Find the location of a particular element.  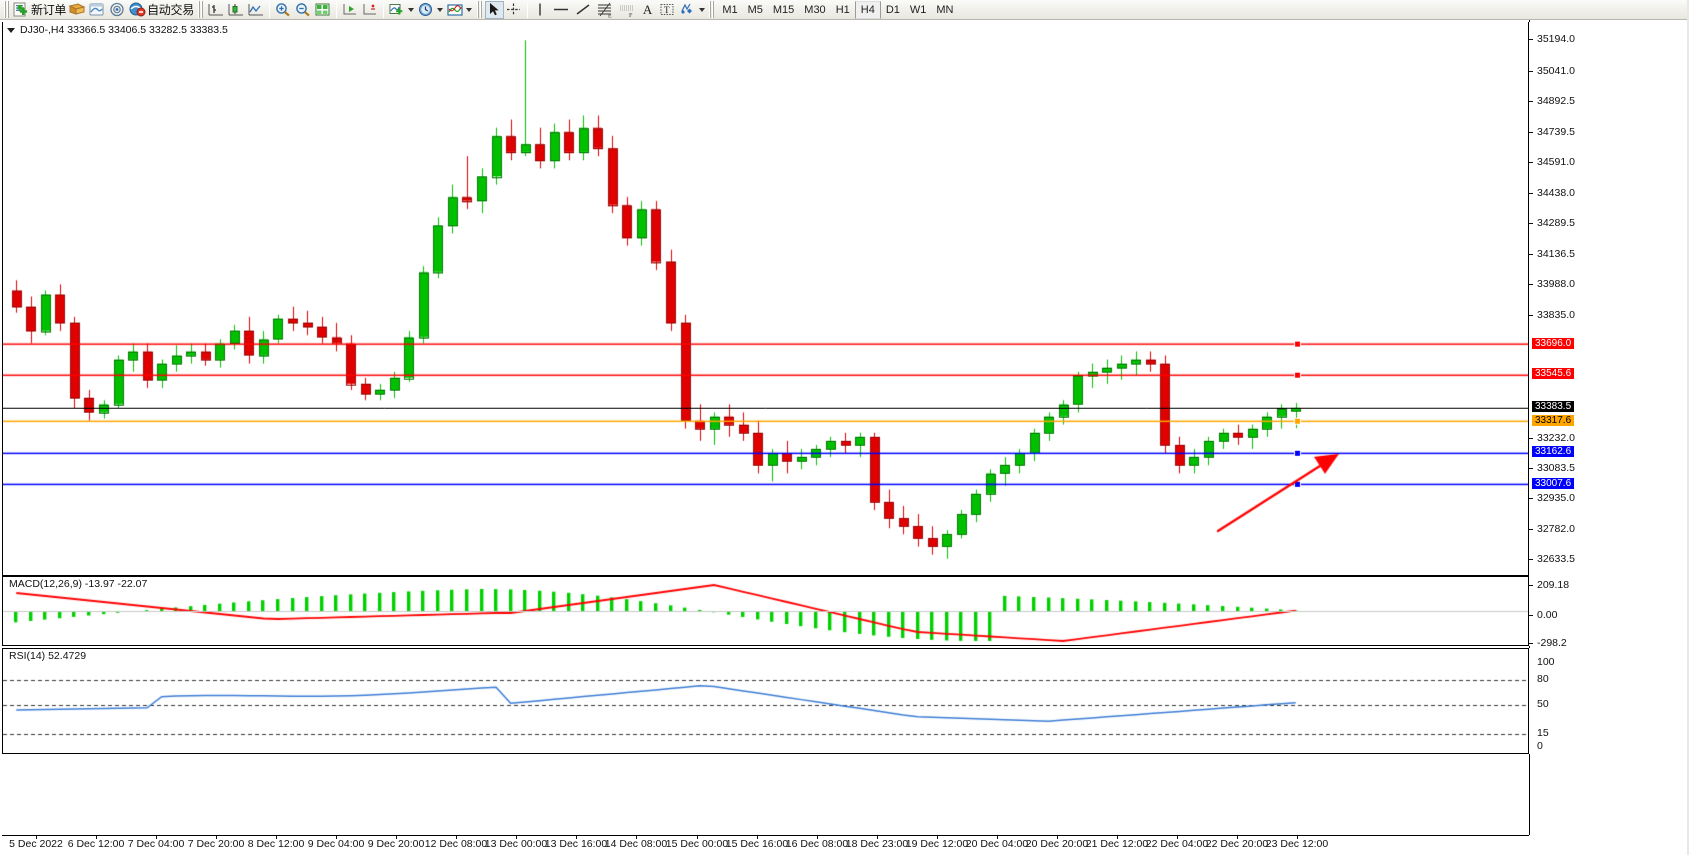

time-tick-label: 20 Dec 04:00 is located at coordinates (997, 844).